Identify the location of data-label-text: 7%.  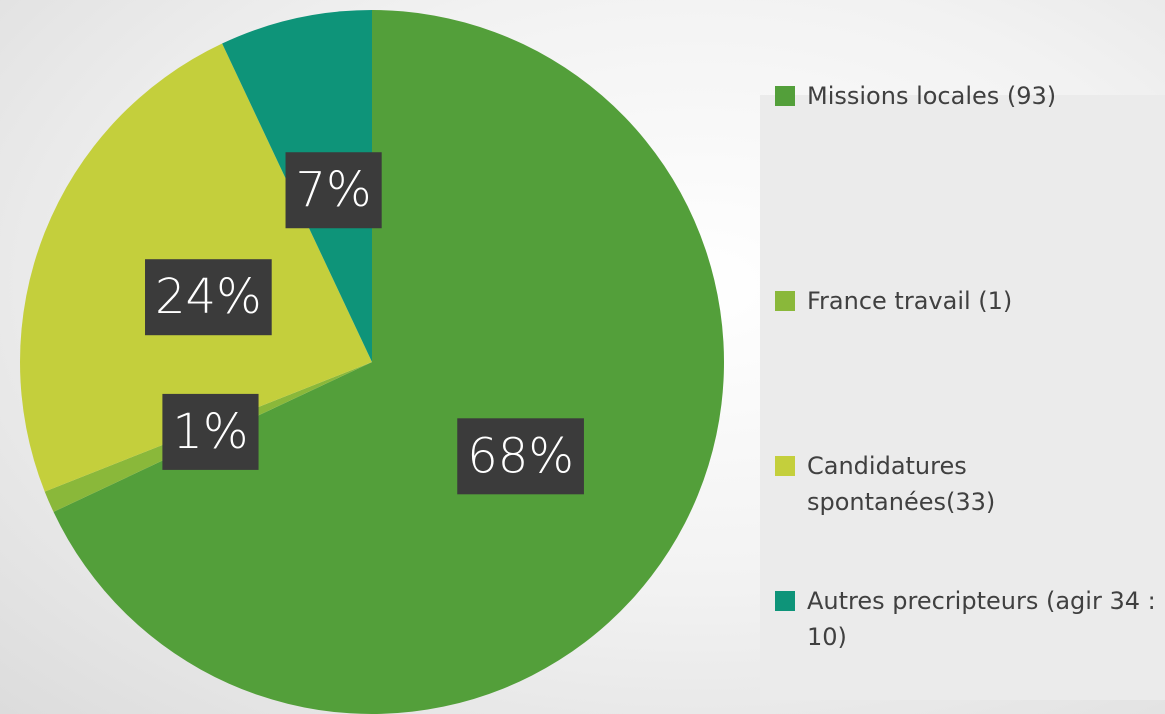
(334, 190).